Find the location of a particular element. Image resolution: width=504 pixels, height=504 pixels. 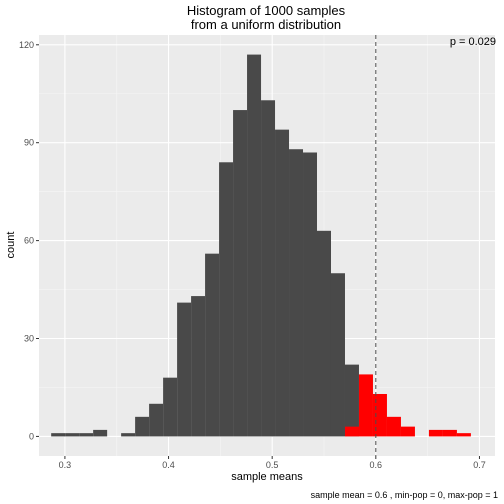

y-tick-label: 120 is located at coordinates (26, 45).